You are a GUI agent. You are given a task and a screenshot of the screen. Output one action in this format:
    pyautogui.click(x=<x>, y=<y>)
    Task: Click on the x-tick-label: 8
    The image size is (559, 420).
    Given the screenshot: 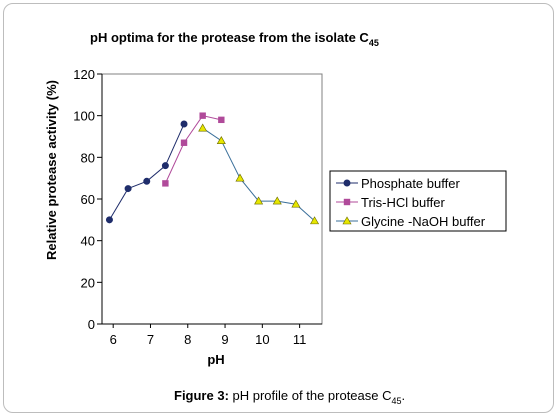 What is the action you would take?
    pyautogui.click(x=187, y=339)
    